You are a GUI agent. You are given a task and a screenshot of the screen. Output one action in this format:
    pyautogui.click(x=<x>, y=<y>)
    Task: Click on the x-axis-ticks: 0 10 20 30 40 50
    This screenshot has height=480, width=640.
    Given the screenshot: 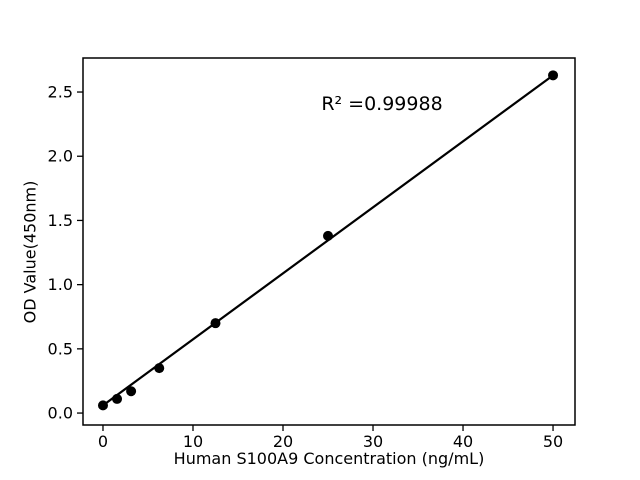 What is the action you would take?
    pyautogui.click(x=330, y=438)
    